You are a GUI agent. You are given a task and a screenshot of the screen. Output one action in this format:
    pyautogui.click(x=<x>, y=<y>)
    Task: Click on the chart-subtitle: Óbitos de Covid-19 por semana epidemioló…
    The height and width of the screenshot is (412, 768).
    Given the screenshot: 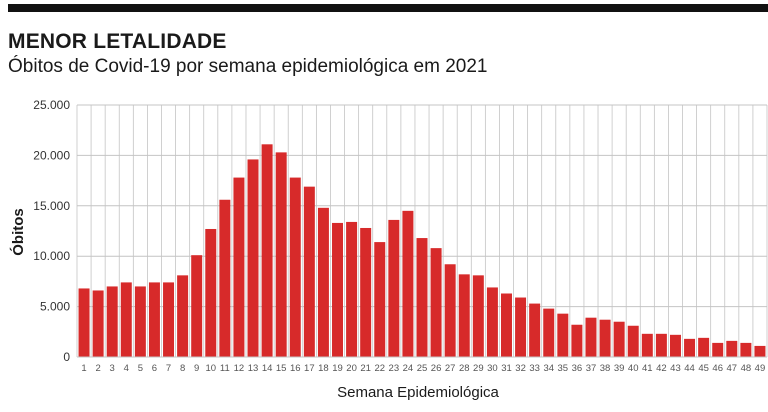 What is the action you would take?
    pyautogui.click(x=248, y=66)
    